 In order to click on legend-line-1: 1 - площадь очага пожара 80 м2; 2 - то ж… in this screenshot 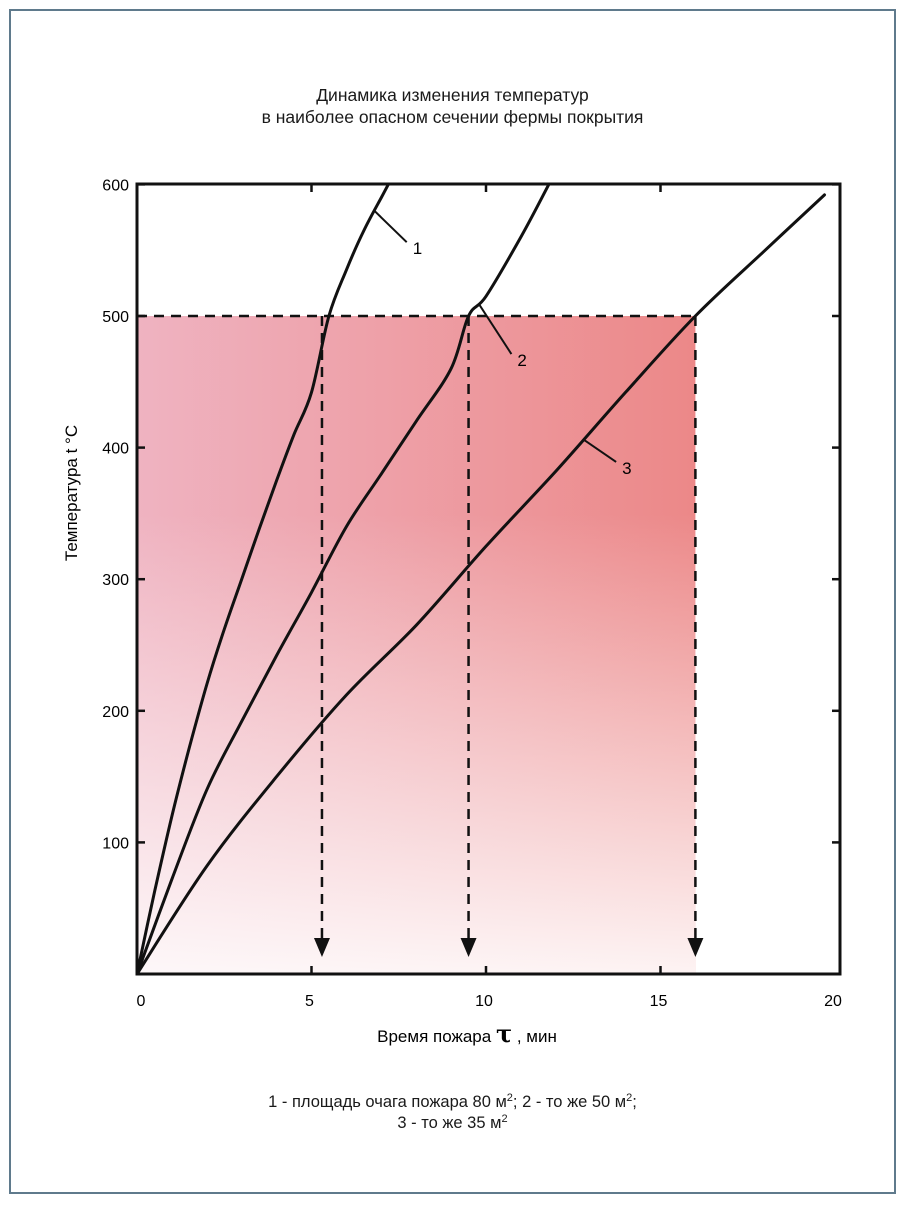, I will do `click(452, 1102)`.